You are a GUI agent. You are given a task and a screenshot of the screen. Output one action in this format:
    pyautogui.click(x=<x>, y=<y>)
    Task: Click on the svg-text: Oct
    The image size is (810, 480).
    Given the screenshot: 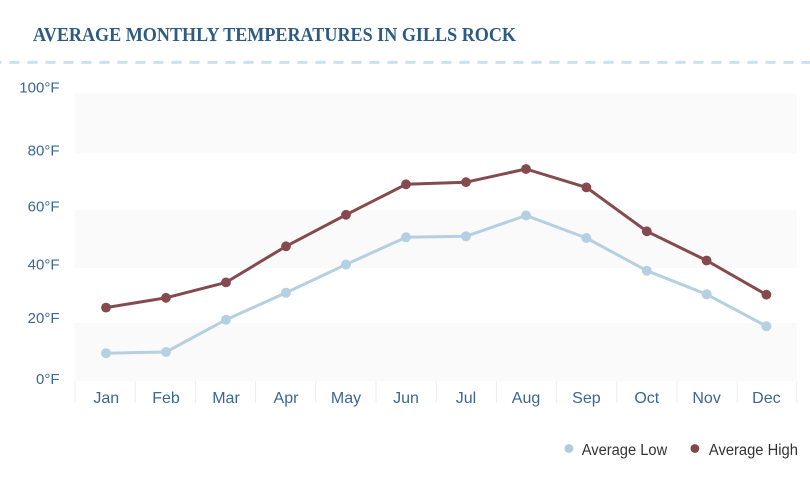 What is the action you would take?
    pyautogui.click(x=646, y=398)
    